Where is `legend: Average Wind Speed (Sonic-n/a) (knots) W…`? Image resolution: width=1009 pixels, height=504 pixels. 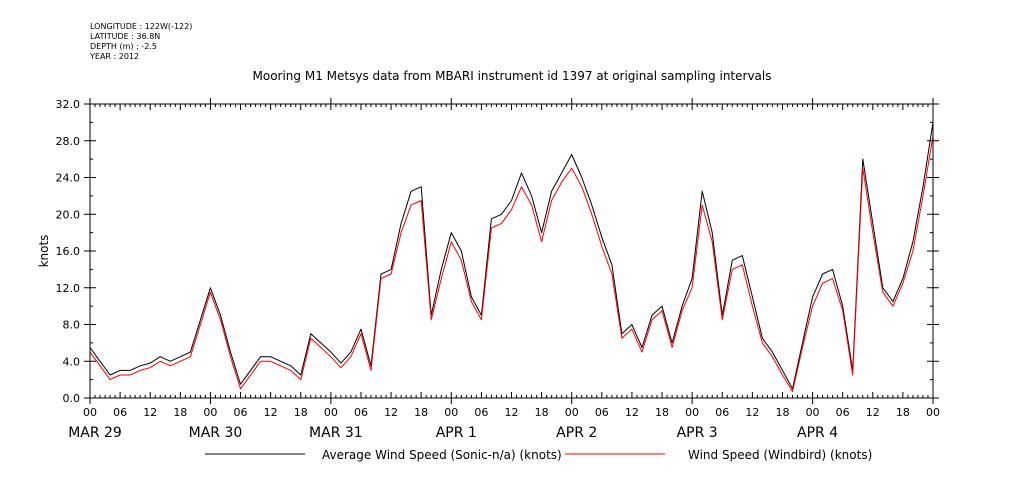 legend: Average Wind Speed (Sonic-n/a) (knots) W… is located at coordinates (538, 455).